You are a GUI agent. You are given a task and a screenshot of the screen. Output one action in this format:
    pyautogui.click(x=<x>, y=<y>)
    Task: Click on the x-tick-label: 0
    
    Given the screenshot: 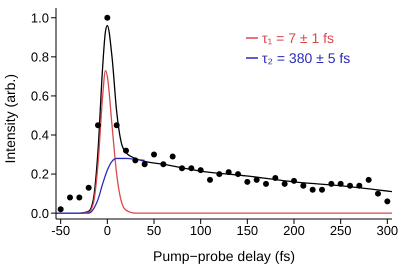 What is the action you would take?
    pyautogui.click(x=107, y=230)
    